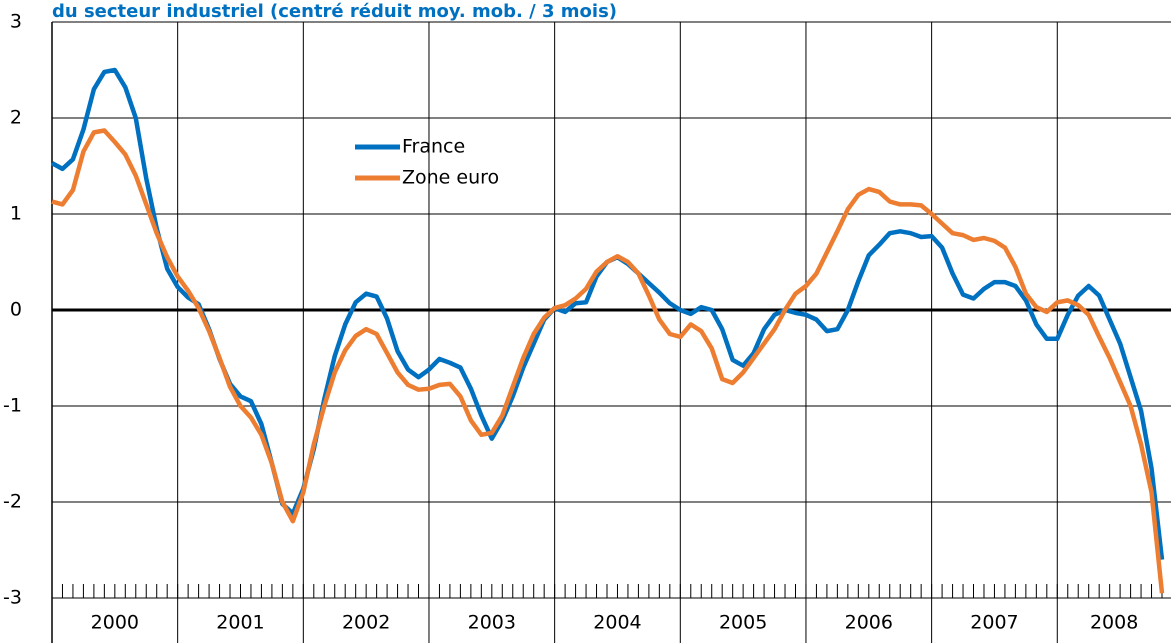  Describe the element at coordinates (12, 406) in the screenshot. I see `y-tick-label: -1` at that location.